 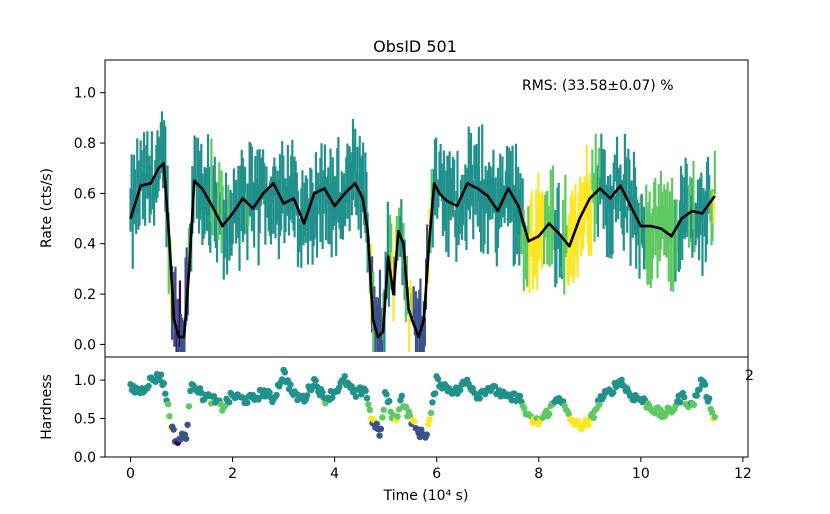 I want to click on x-tick-label: 10, so click(x=641, y=474).